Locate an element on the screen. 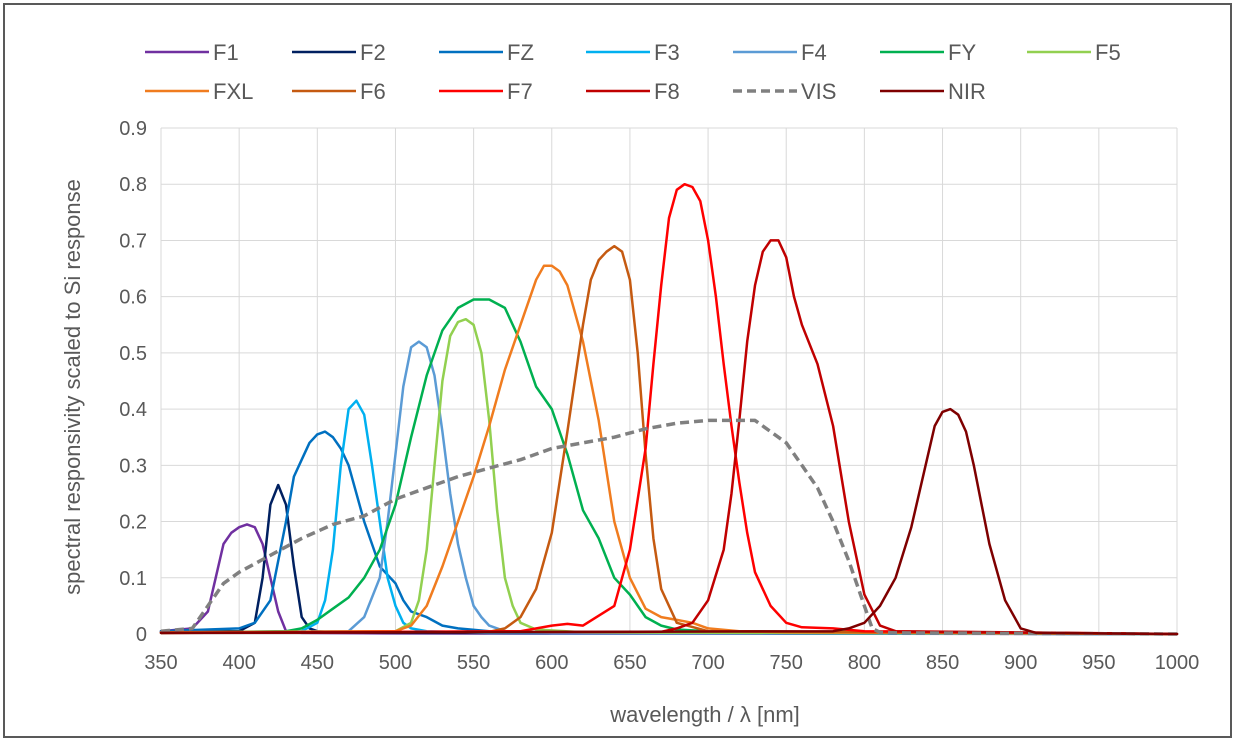 This screenshot has width=1238, height=744. x-tick-label: 700 is located at coordinates (707, 663).